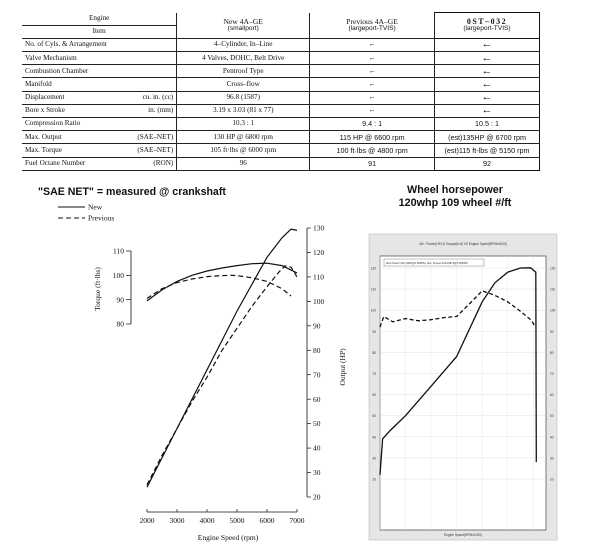 The image size is (600, 554). What do you see at coordinates (57, 70) in the screenshot?
I see `spec-label-text: Combustion Chamber` at bounding box center [57, 70].